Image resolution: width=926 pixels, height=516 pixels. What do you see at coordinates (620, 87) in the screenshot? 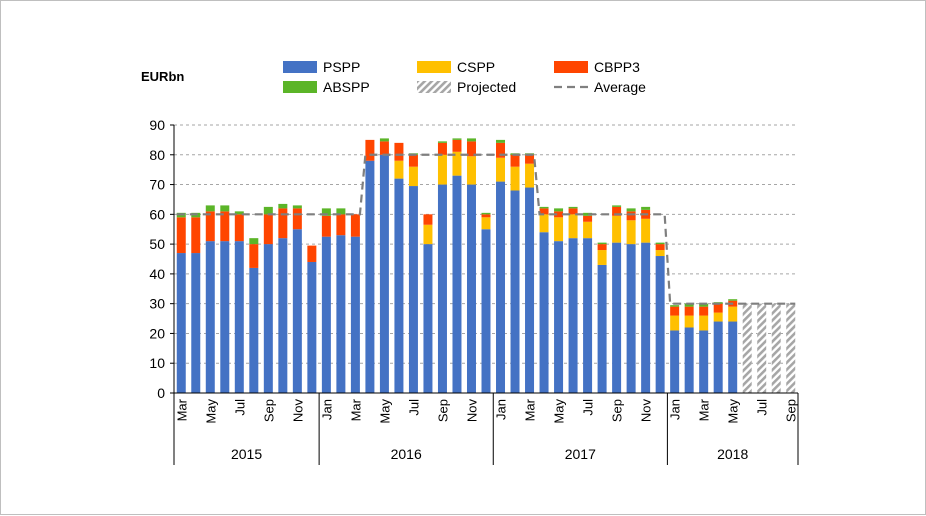
I see `legend-label-average: Average` at bounding box center [620, 87].